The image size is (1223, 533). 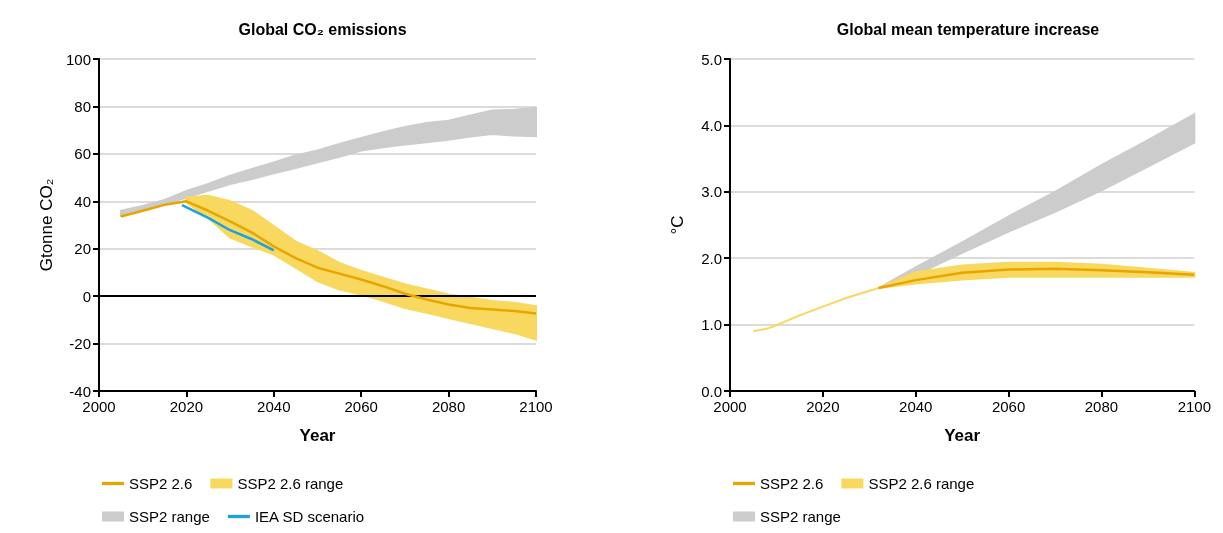 I want to click on y-axis-title: Gtonne CO₂, so click(x=46, y=225).